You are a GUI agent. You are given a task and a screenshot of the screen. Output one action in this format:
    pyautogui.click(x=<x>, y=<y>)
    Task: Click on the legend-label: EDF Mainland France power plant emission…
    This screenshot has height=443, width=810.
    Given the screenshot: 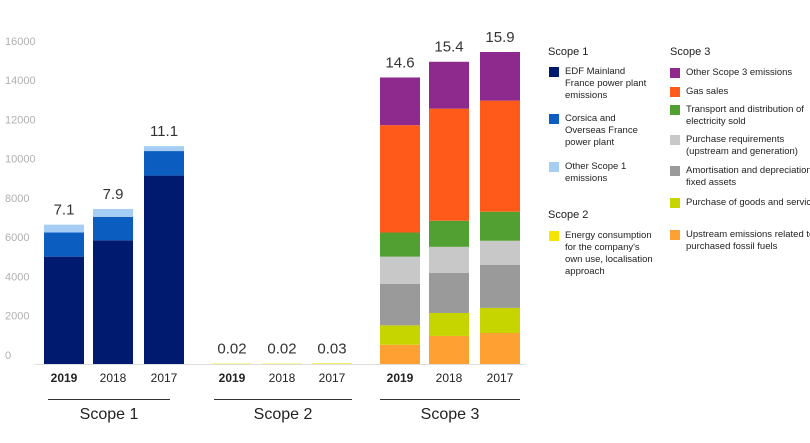 What is the action you would take?
    pyautogui.click(x=606, y=83)
    